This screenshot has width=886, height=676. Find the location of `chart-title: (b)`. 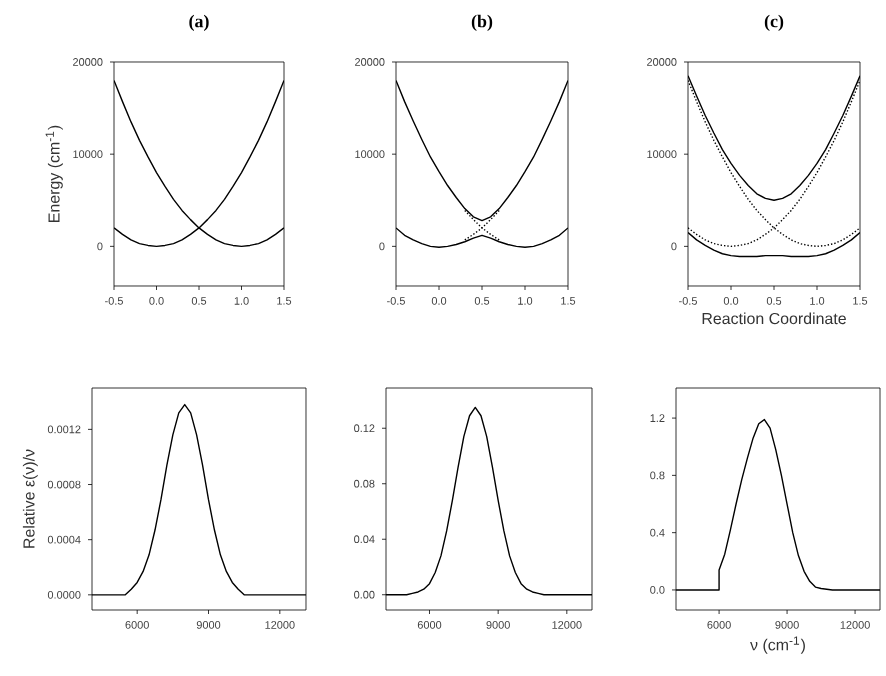

chart-title: (b) is located at coordinates (482, 22).